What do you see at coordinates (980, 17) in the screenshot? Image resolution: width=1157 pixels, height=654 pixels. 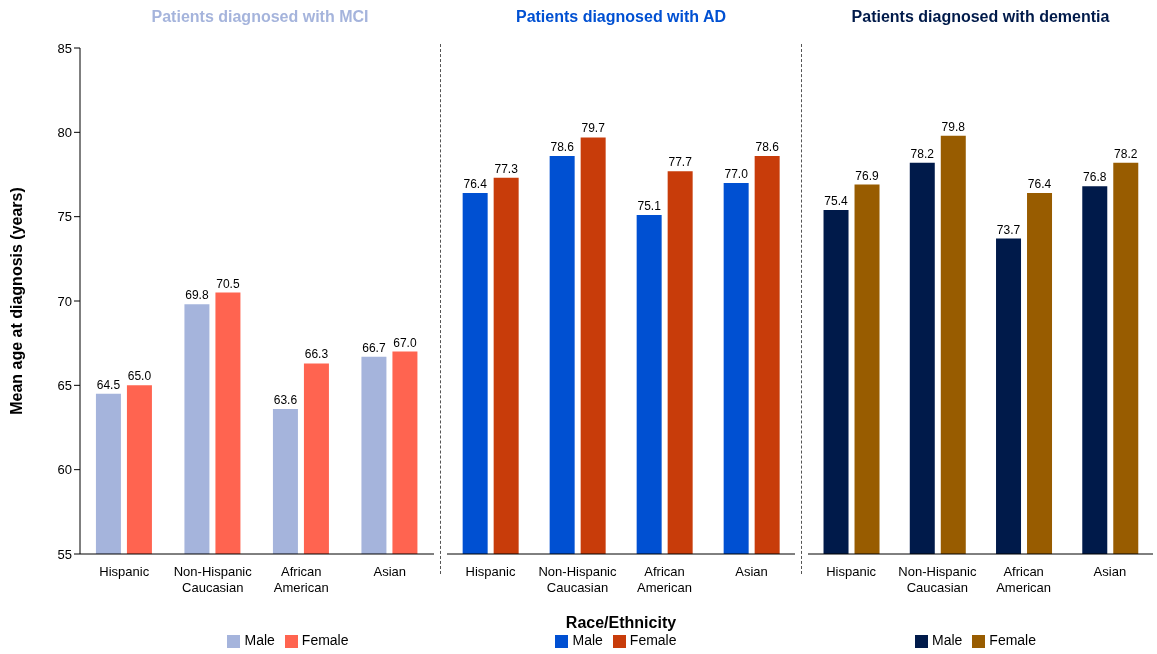 I see `chart-title: Patients diagnosed with dementia` at bounding box center [980, 17].